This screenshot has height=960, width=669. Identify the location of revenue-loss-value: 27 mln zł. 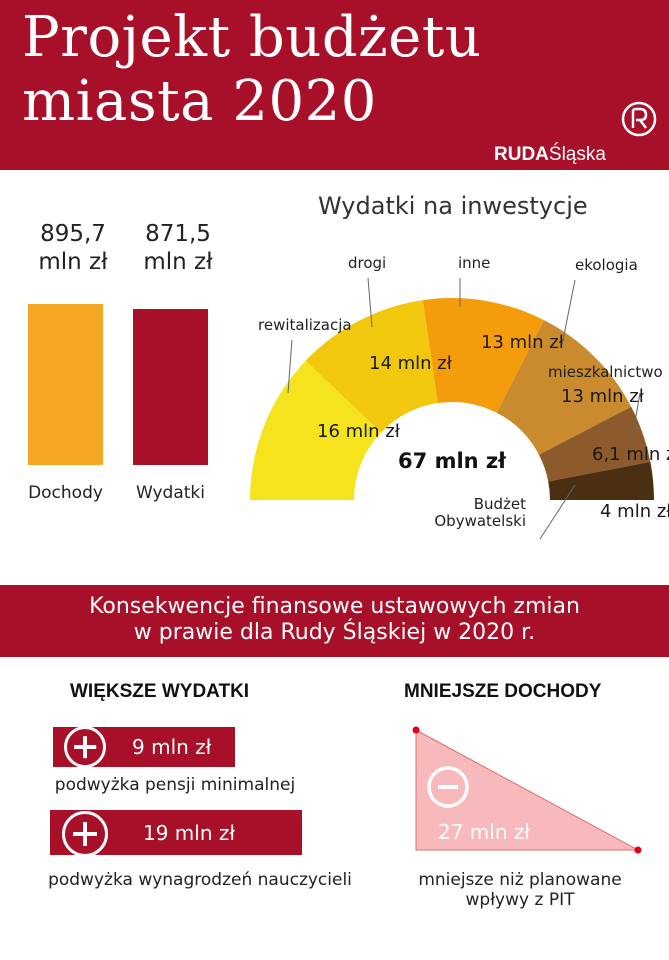
(484, 832).